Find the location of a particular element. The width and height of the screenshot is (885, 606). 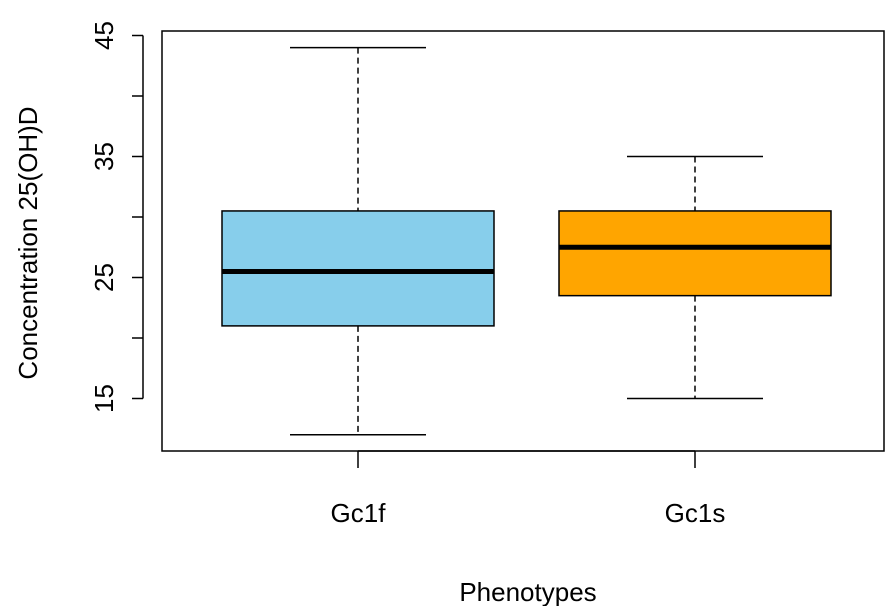

y-tick-label: 35 is located at coordinates (104, 156).